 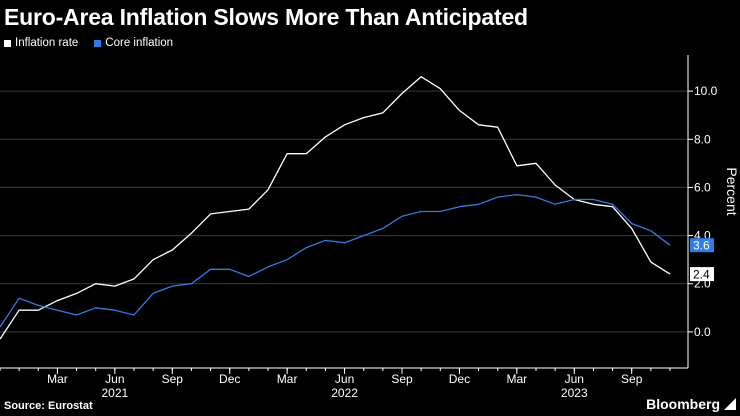 What do you see at coordinates (344, 393) in the screenshot?
I see `x-year-label: 2022` at bounding box center [344, 393].